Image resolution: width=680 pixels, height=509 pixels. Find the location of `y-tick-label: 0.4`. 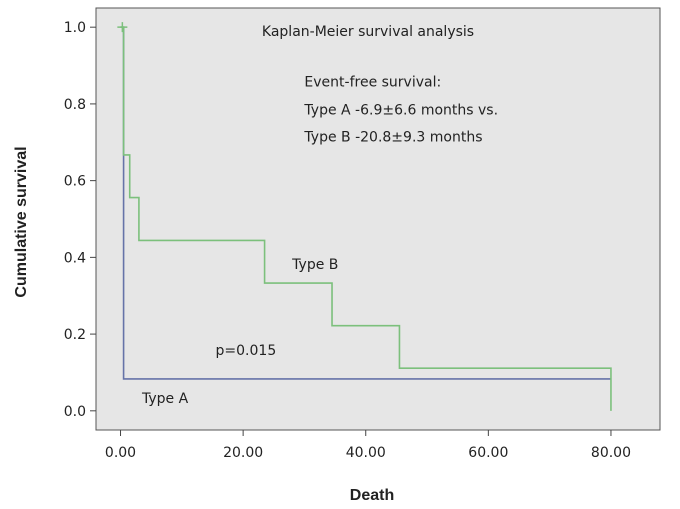

y-tick-label: 0.4 is located at coordinates (75, 258).